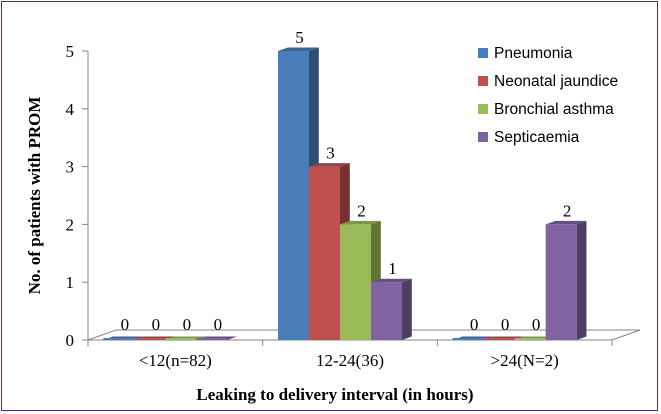 This screenshot has width=661, height=414. What do you see at coordinates (554, 109) in the screenshot?
I see `legend-label: Bronchial asthma` at bounding box center [554, 109].